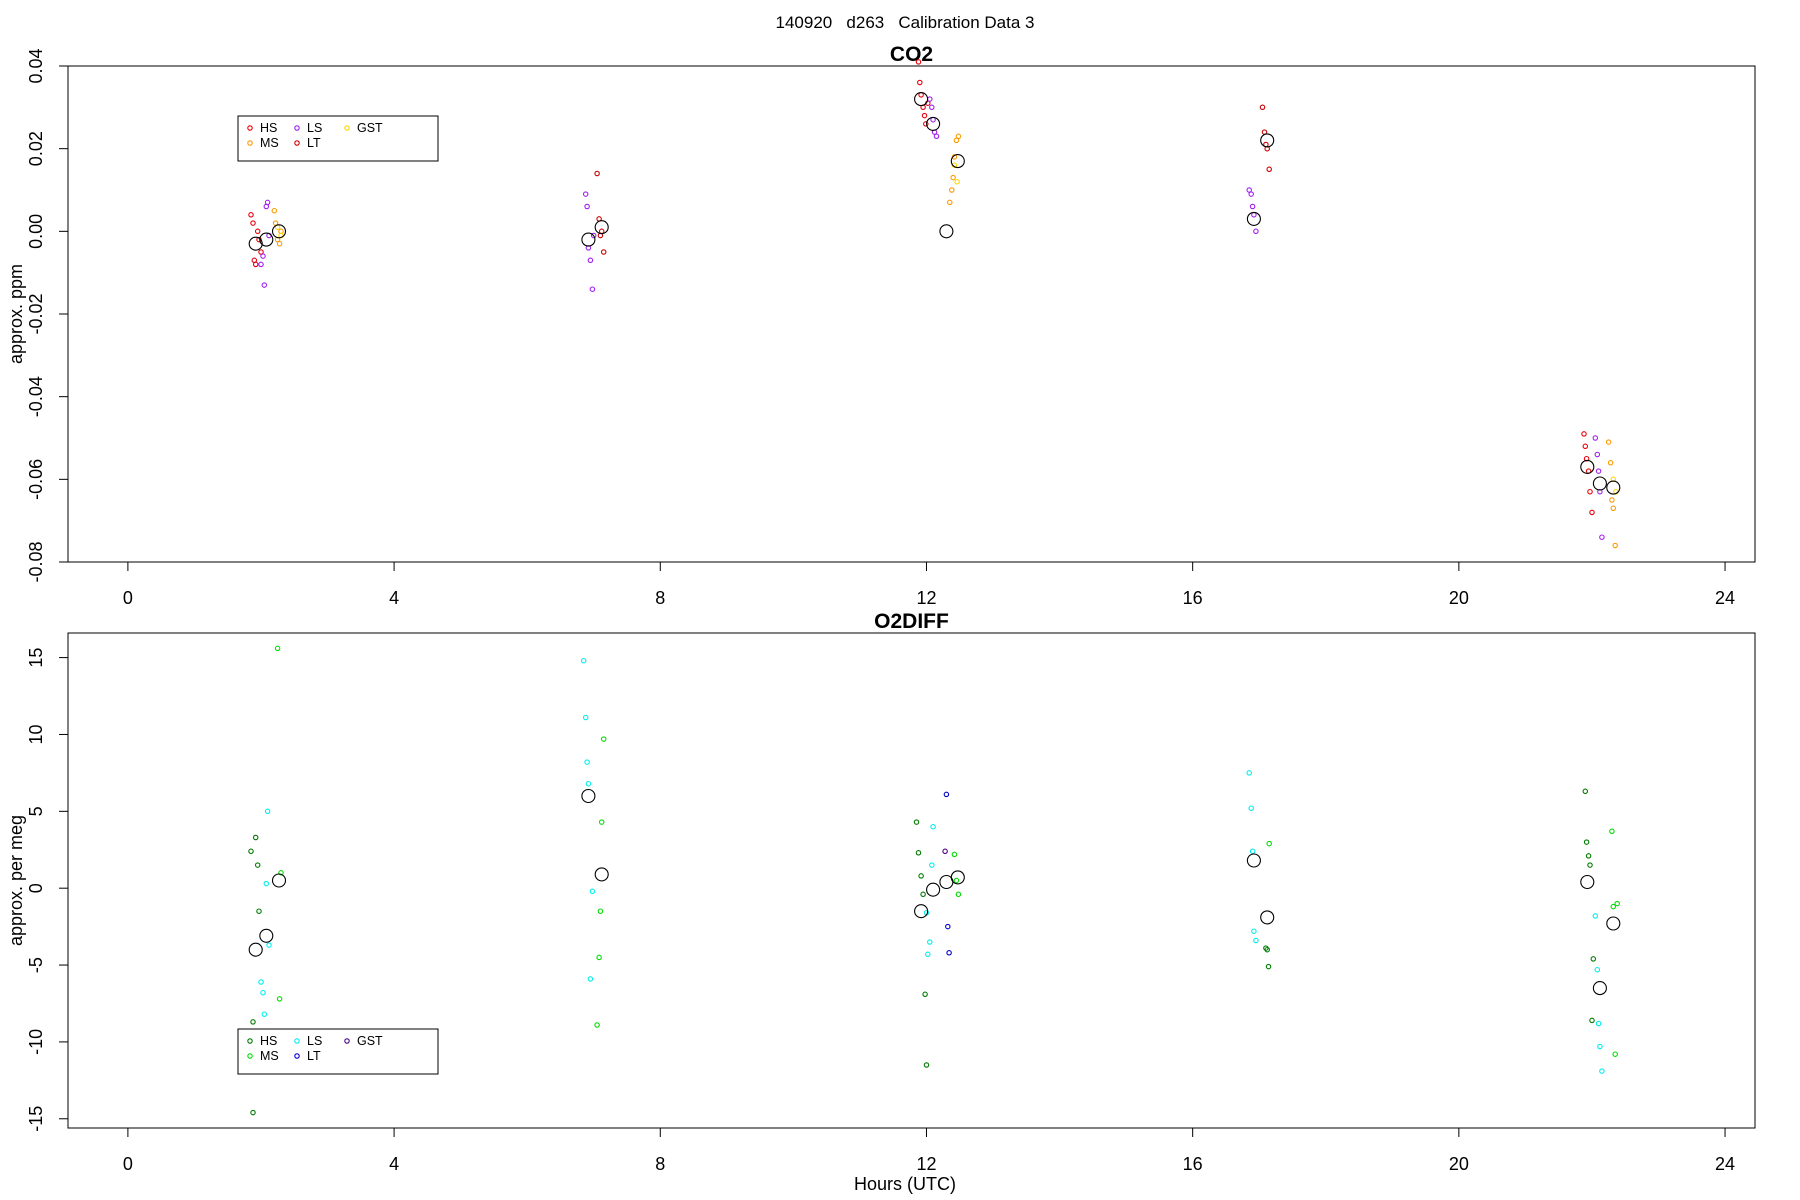 The height and width of the screenshot is (1200, 1800). What do you see at coordinates (297, 143) in the screenshot?
I see `co2-legend-marker-lt` at bounding box center [297, 143].